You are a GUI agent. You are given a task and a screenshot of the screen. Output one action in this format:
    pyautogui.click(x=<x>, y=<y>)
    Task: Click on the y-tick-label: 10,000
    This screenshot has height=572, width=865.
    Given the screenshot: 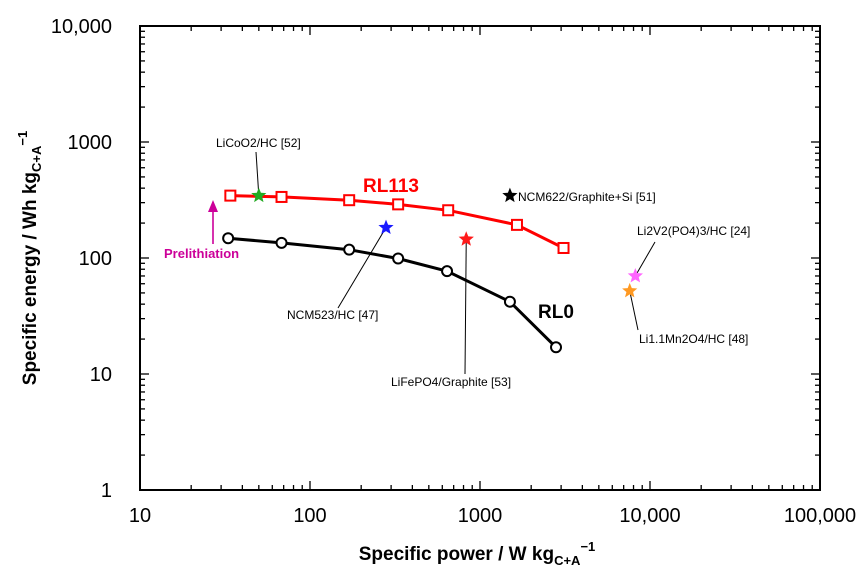 What is the action you would take?
    pyautogui.click(x=81, y=27)
    